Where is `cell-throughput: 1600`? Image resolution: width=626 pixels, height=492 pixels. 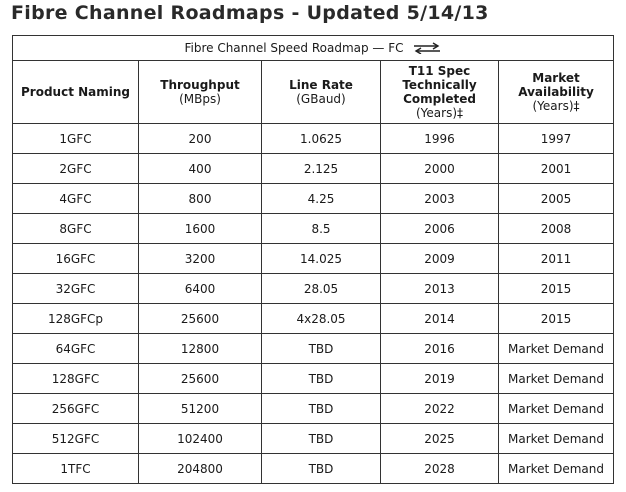
cell-throughput: 1600 is located at coordinates (200, 228).